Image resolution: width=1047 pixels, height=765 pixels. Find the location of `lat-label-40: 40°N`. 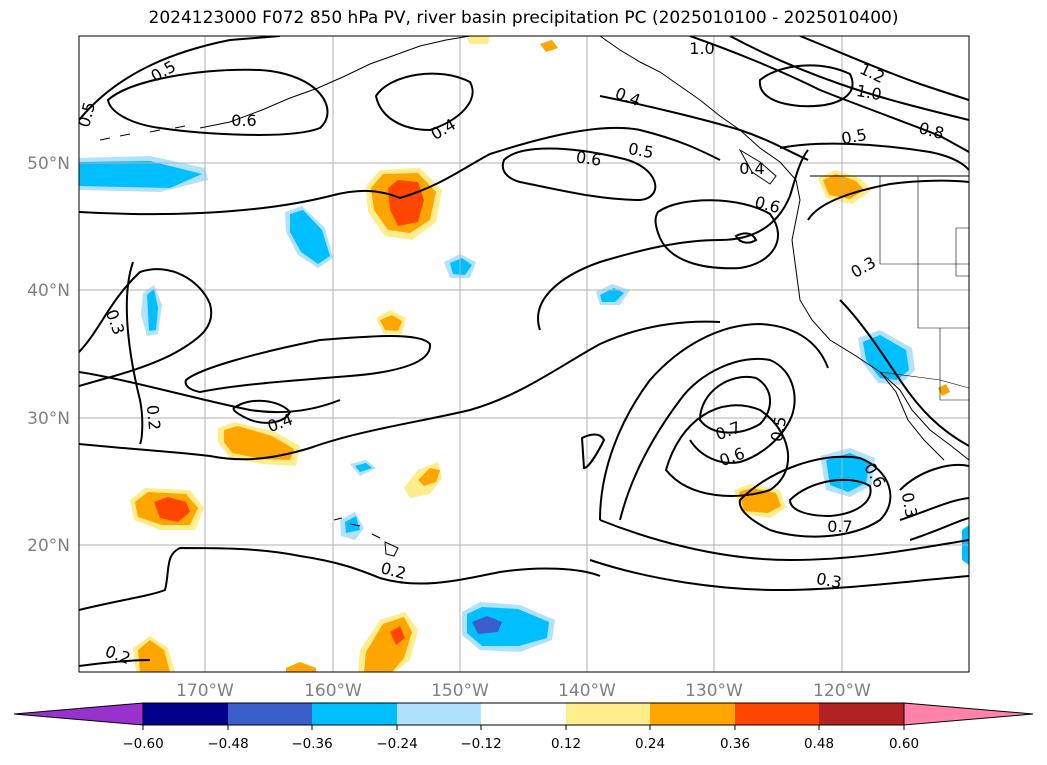

lat-label-40: 40°N is located at coordinates (48, 291).